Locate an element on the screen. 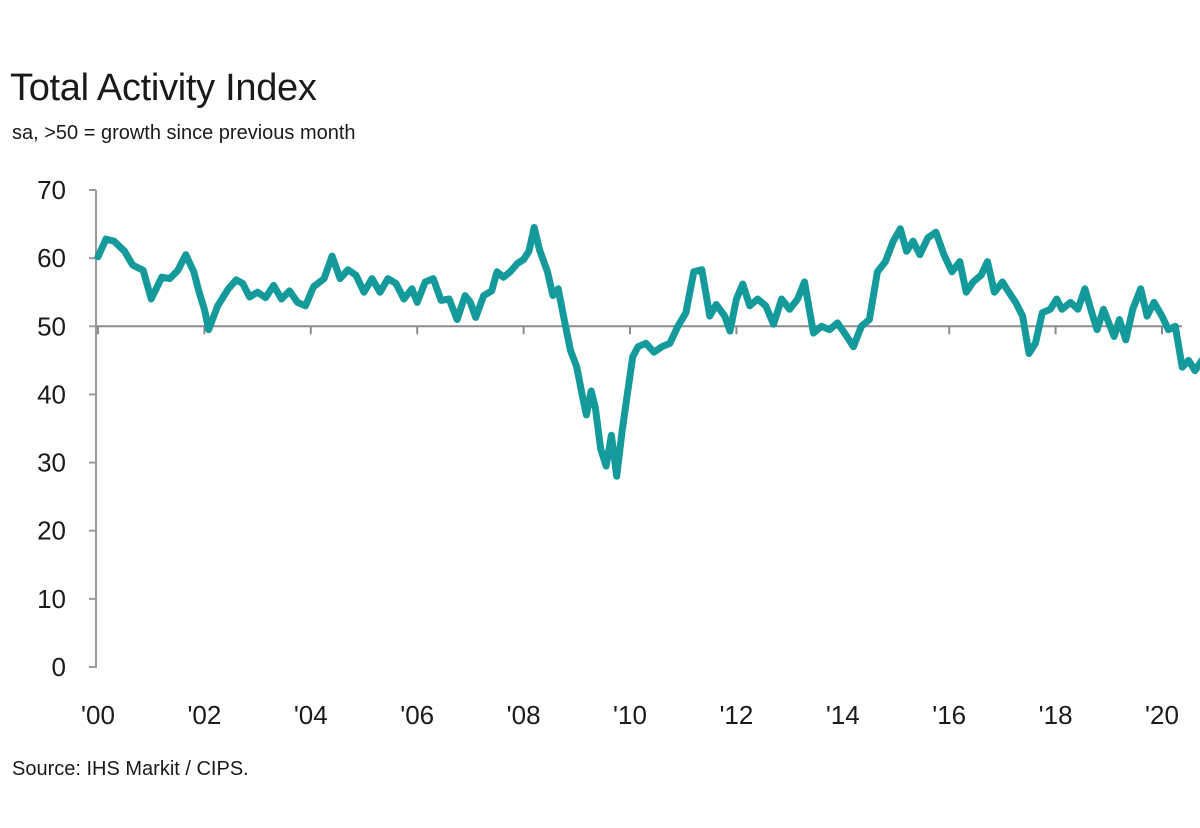 This screenshot has height=828, width=1200. x-tick-label: '00 is located at coordinates (98, 715).